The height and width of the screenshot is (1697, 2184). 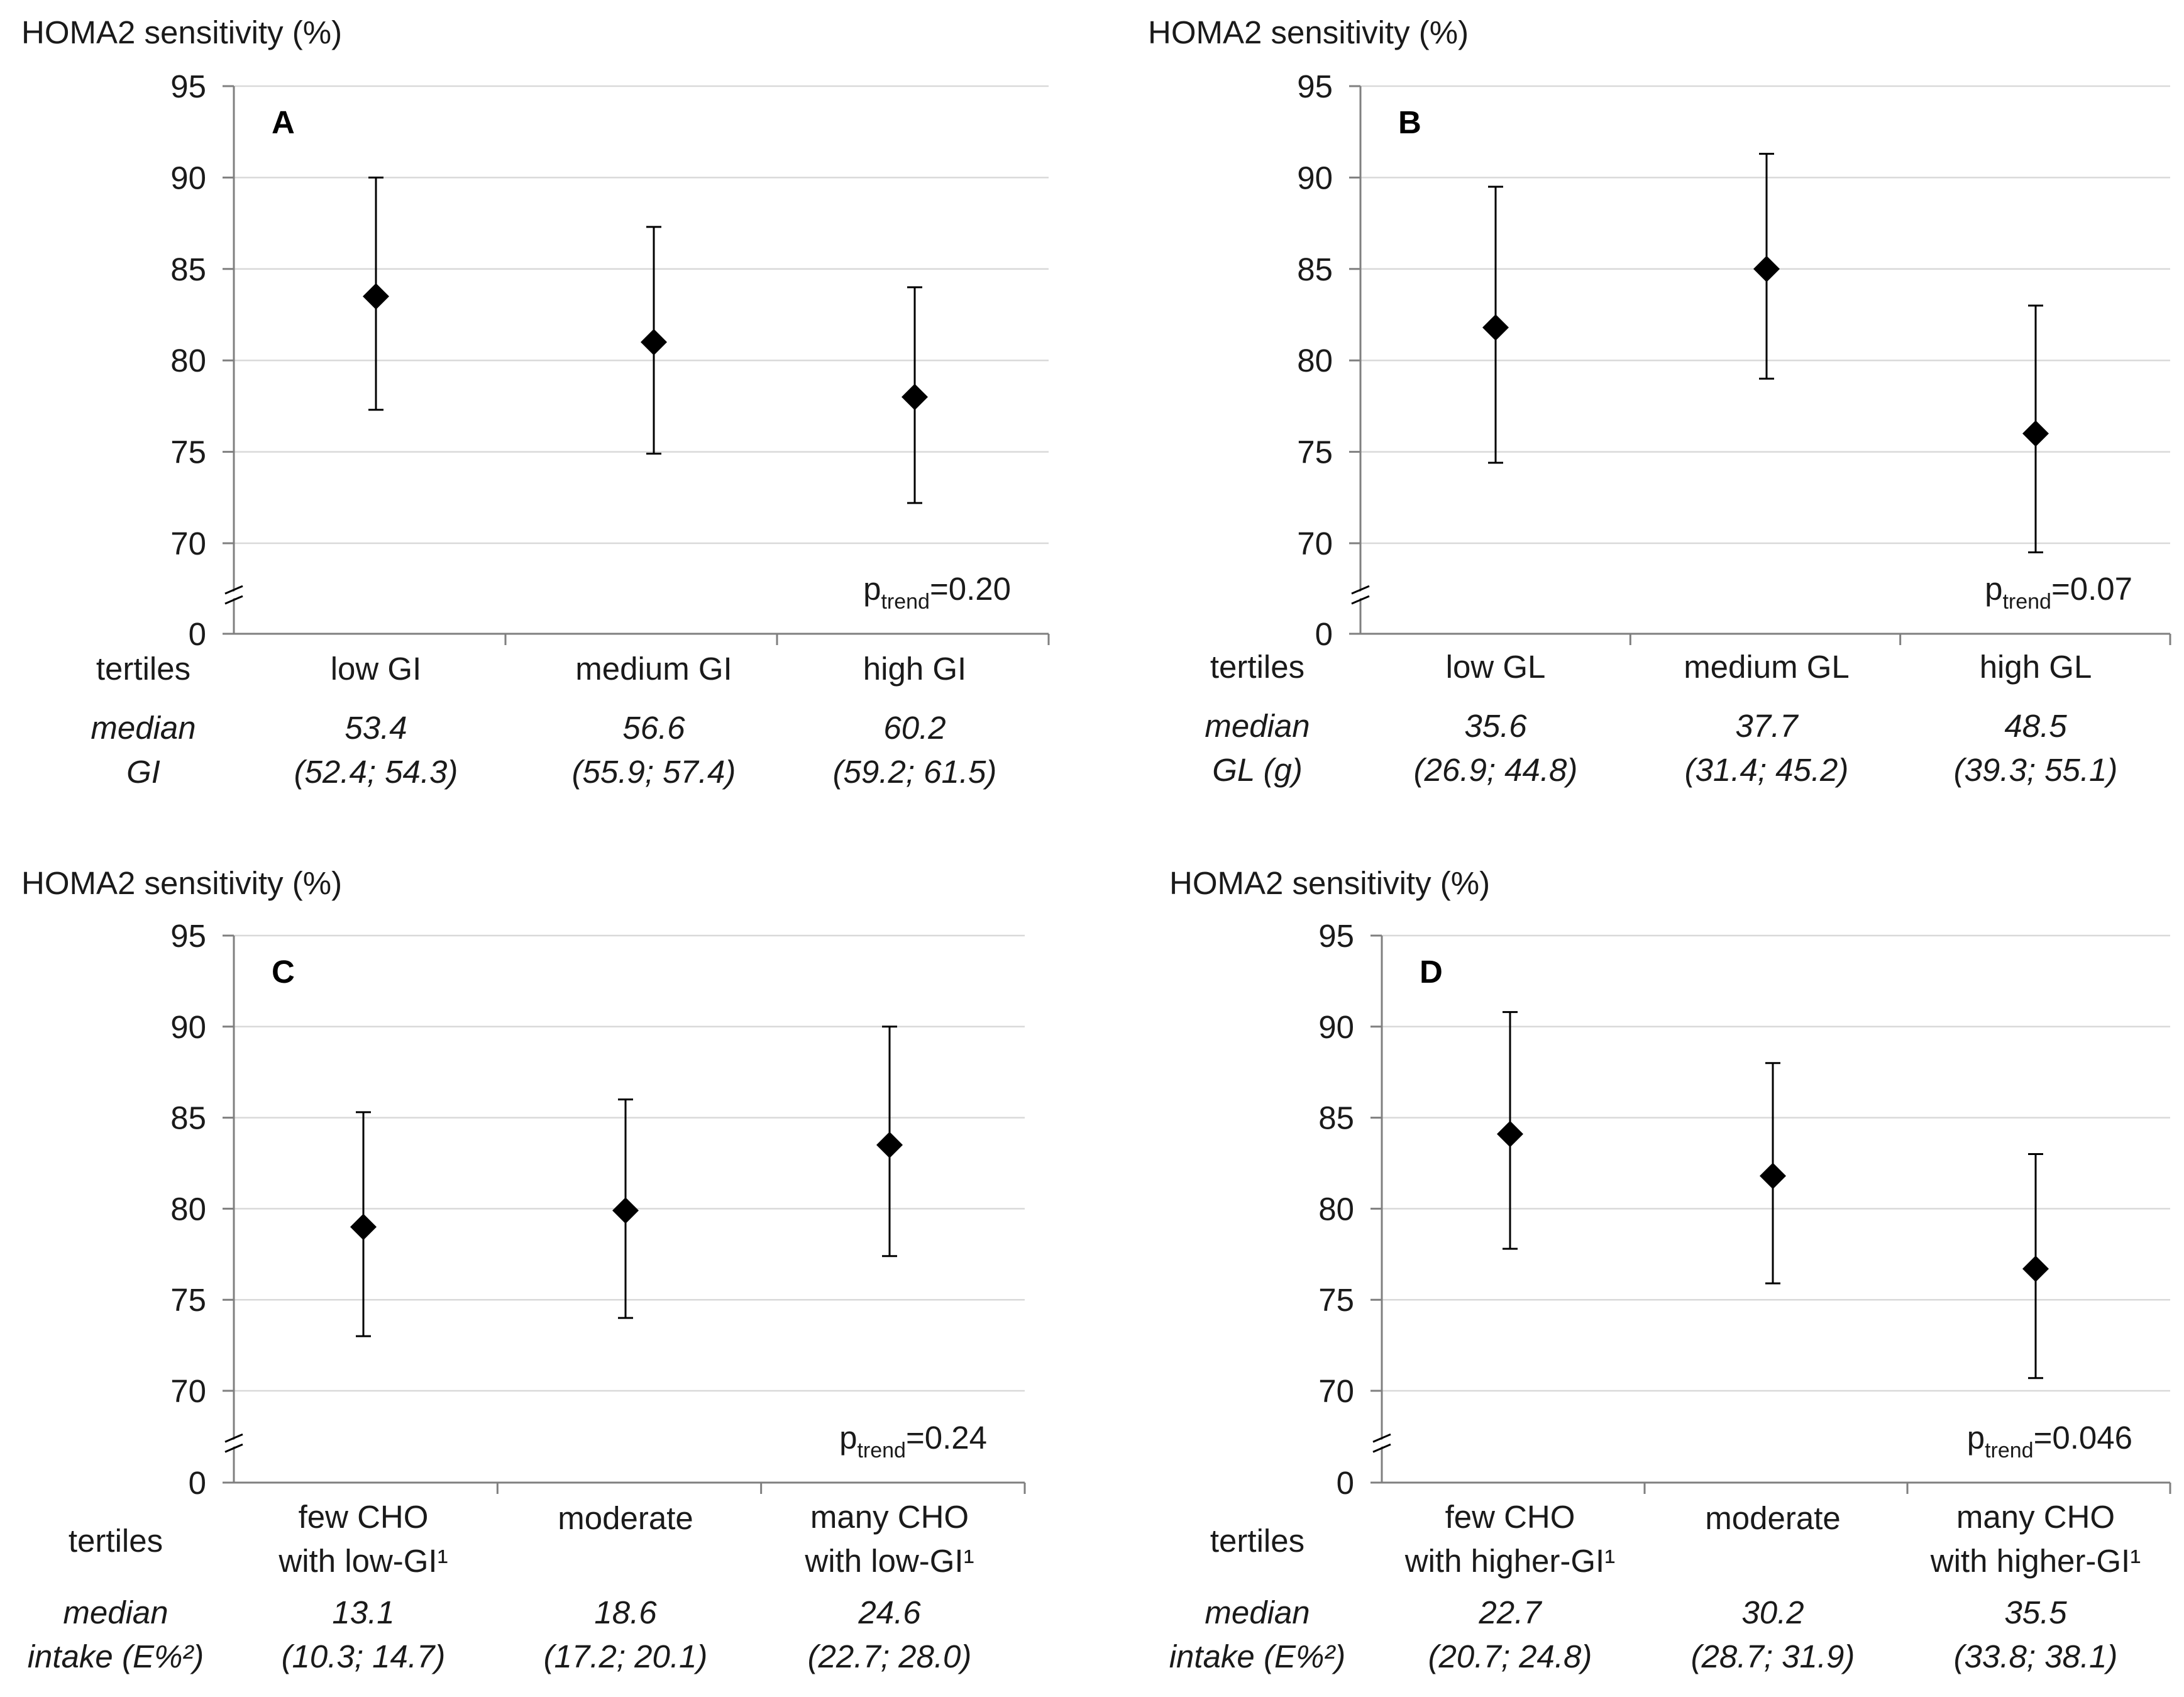 What do you see at coordinates (890, 1656) in the screenshot?
I see `median-range: (22.7; 28.0)` at bounding box center [890, 1656].